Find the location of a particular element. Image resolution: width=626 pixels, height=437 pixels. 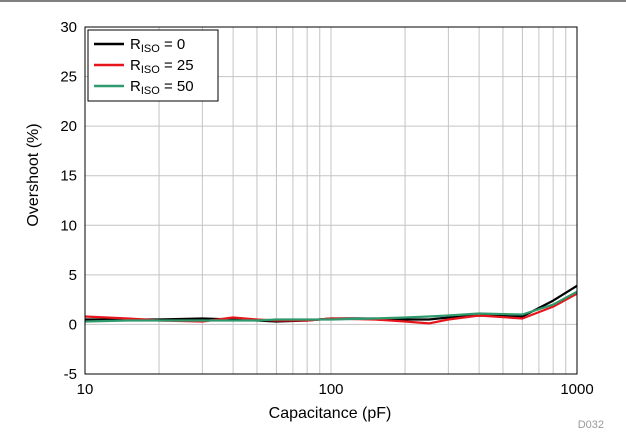

y-tick-label: 20 is located at coordinates (68, 126).